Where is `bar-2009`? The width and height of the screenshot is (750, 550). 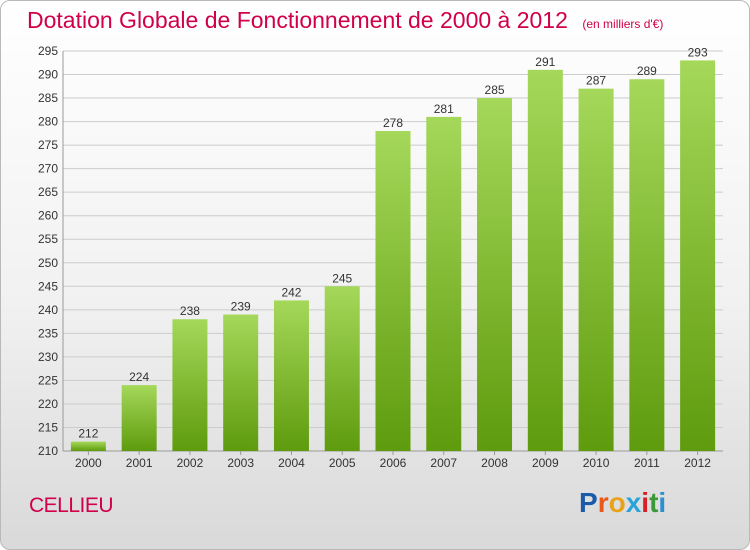
bar-2009 is located at coordinates (545, 260).